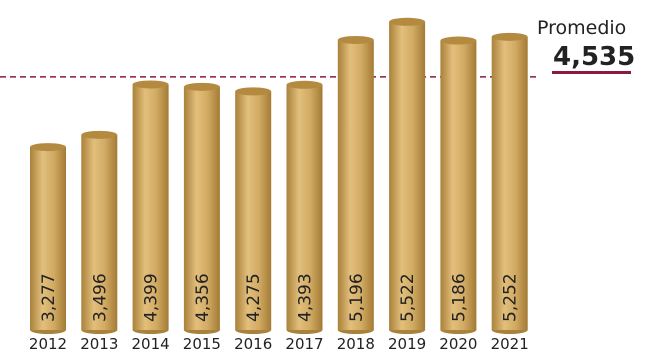 This screenshot has width=651, height=353. Describe the element at coordinates (407, 344) in the screenshot. I see `x-tick-label: 2019` at that location.